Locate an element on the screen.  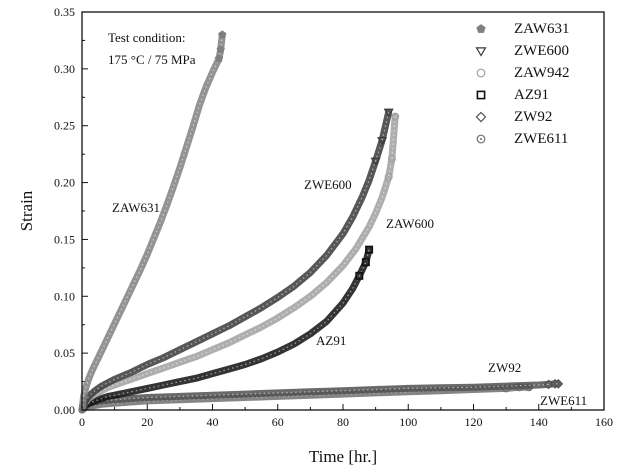
legend: ZAW631 ZWE600 ZAW942 AZ91 ZW92 ZWE611 is located at coordinates (522, 84).